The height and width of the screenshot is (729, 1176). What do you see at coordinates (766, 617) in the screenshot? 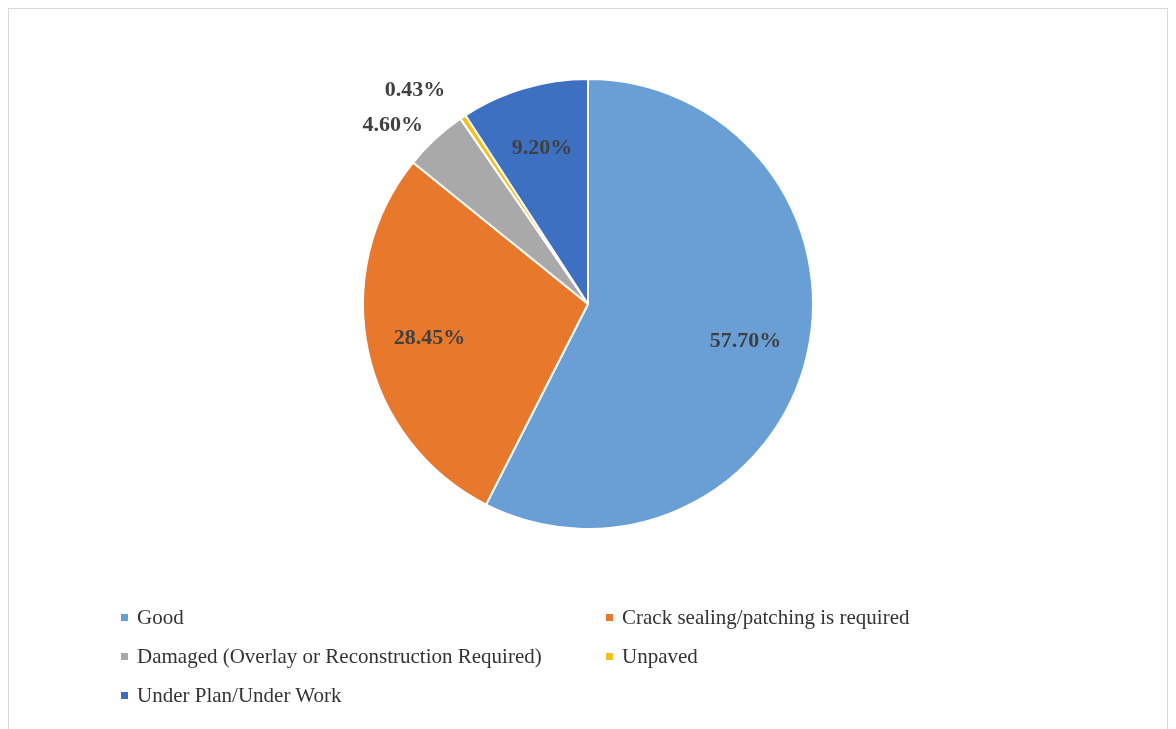
I see `legend-label: Crack sealing/patching is required` at bounding box center [766, 617].